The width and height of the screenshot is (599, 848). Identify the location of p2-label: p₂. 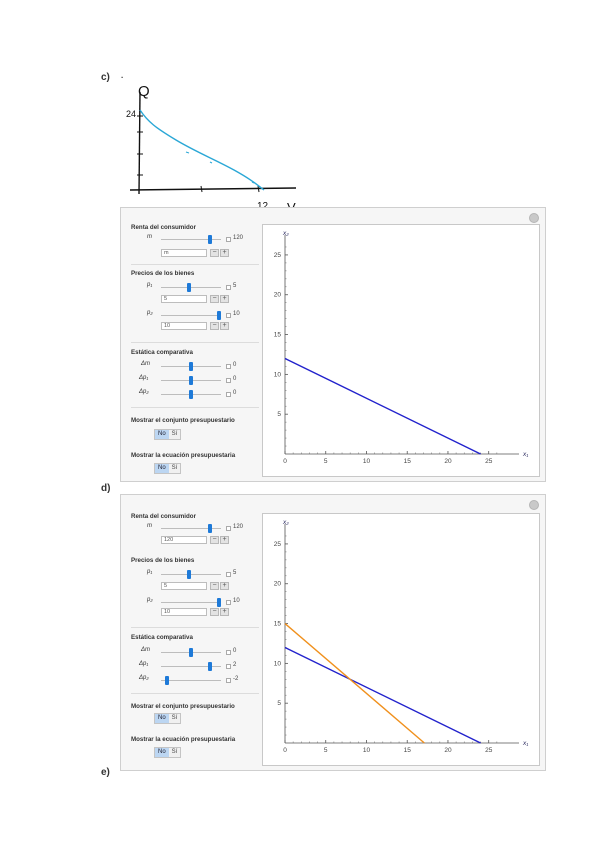
(150, 313).